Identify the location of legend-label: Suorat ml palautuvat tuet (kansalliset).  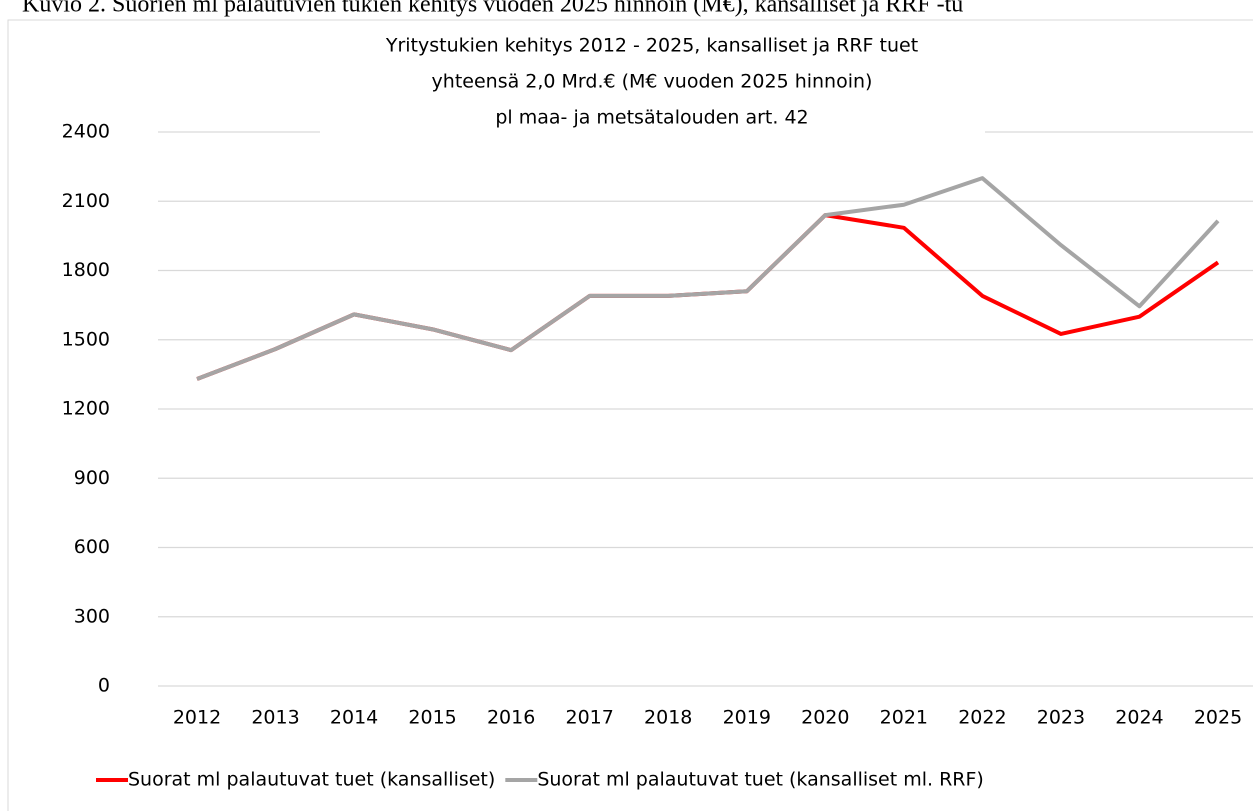
(311, 780).